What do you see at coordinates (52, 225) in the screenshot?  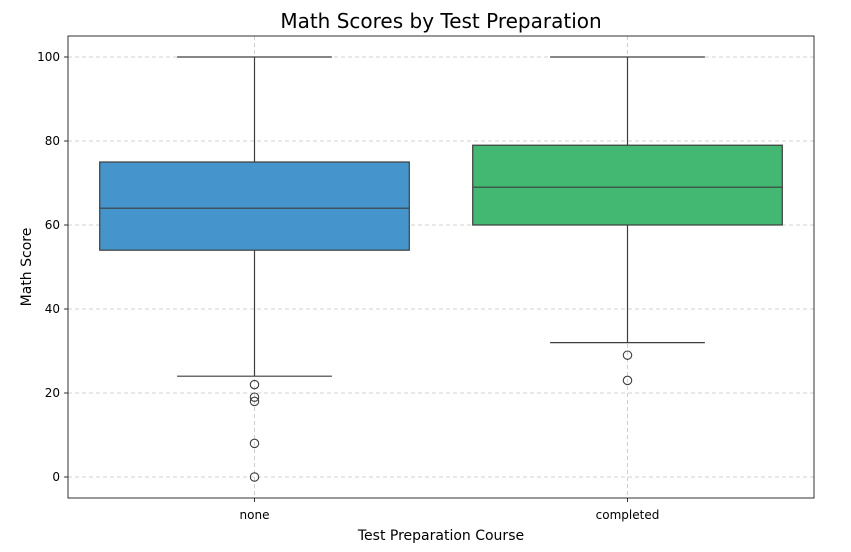 I see `y-tick-label: 60` at bounding box center [52, 225].